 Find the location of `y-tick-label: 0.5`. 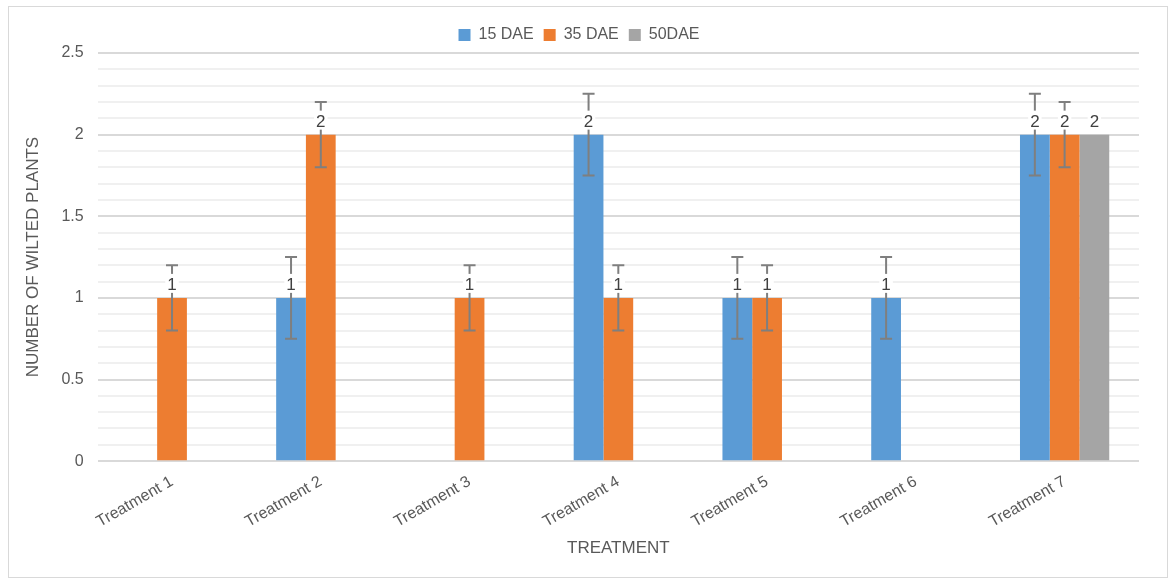

y-tick-label: 0.5 is located at coordinates (72, 378).